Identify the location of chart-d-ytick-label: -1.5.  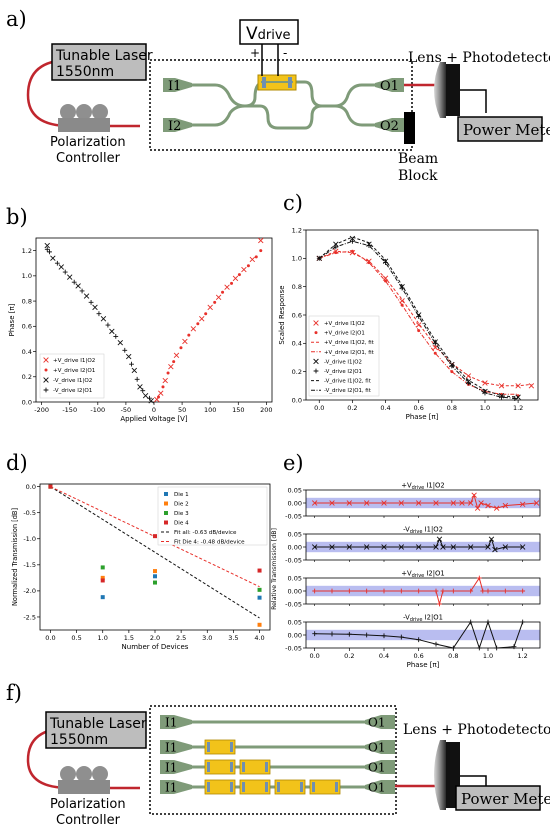
(29, 565).